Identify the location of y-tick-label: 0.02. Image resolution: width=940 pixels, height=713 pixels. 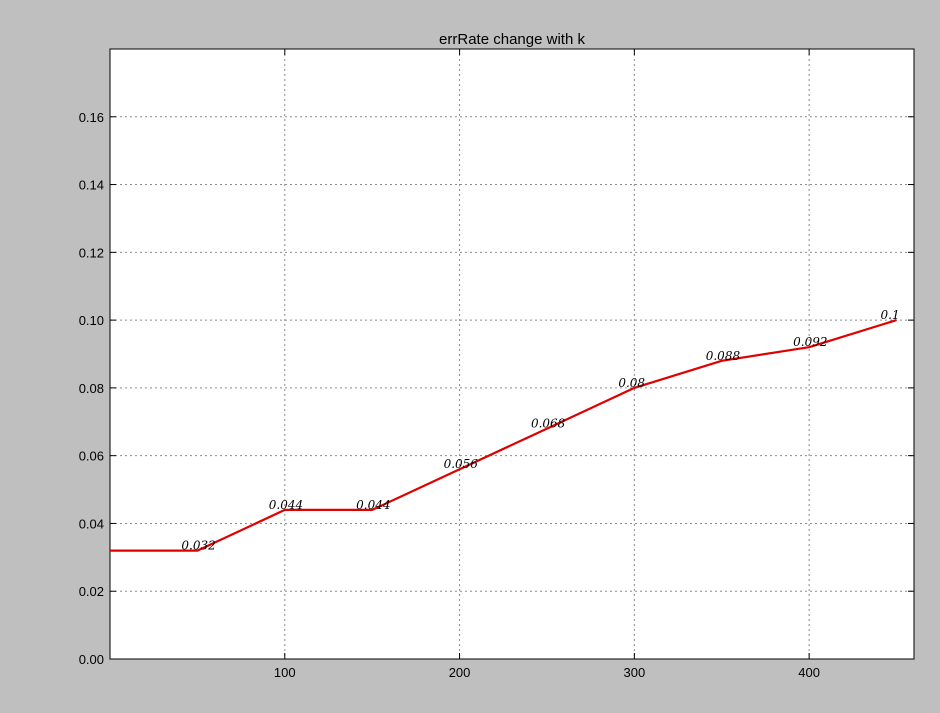
(91, 591).